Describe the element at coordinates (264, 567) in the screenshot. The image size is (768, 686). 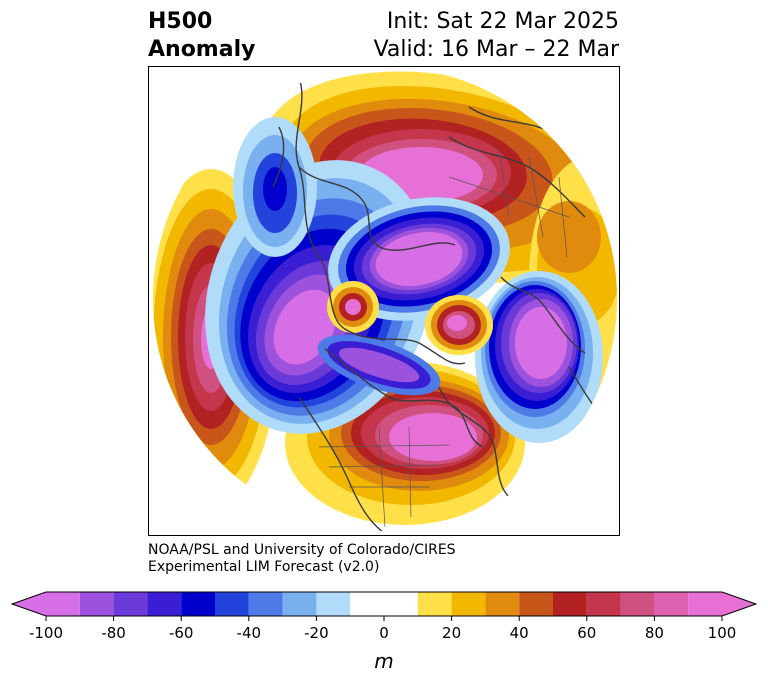
I see `credit-line-2: Experimental LIM Forecast (v2.0)` at that location.